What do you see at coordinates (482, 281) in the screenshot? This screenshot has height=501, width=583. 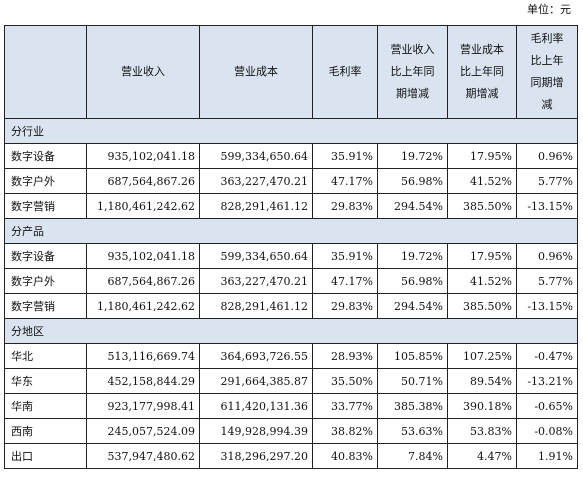 I see `cell-cost-change: 41.52%` at bounding box center [482, 281].